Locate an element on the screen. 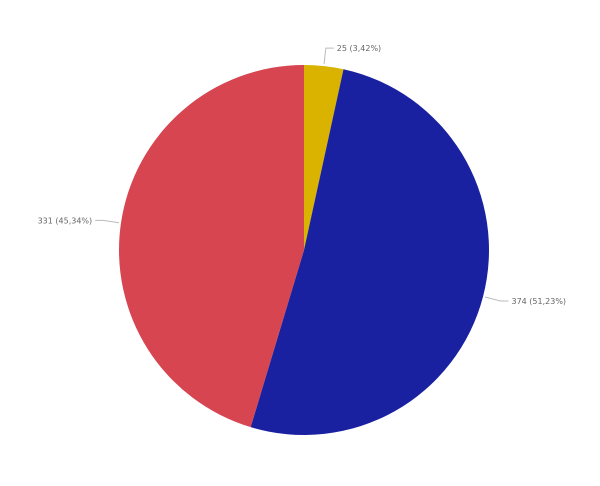 The width and height of the screenshot is (600, 486). data-label-1: 374 (51,23%) is located at coordinates (538, 301).